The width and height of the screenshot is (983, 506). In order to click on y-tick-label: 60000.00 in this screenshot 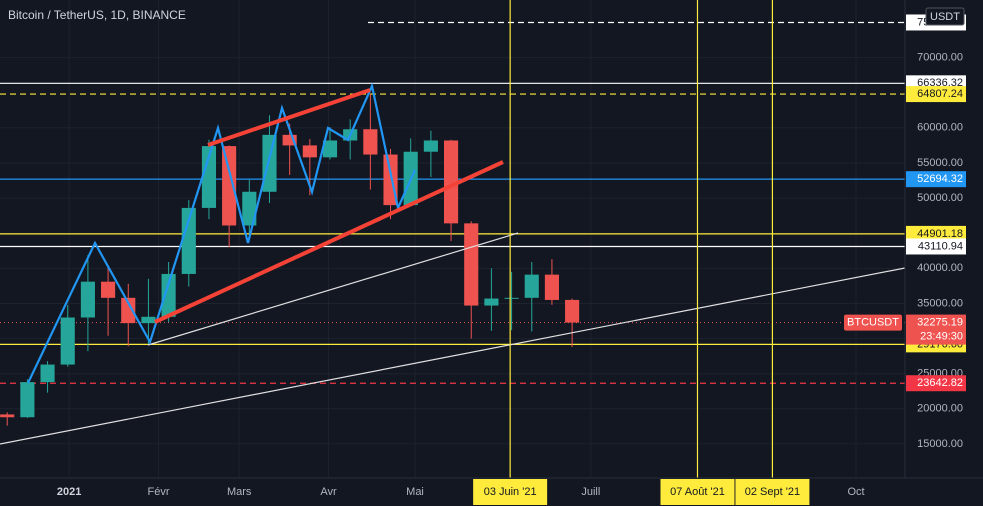, I will do `click(940, 128)`.